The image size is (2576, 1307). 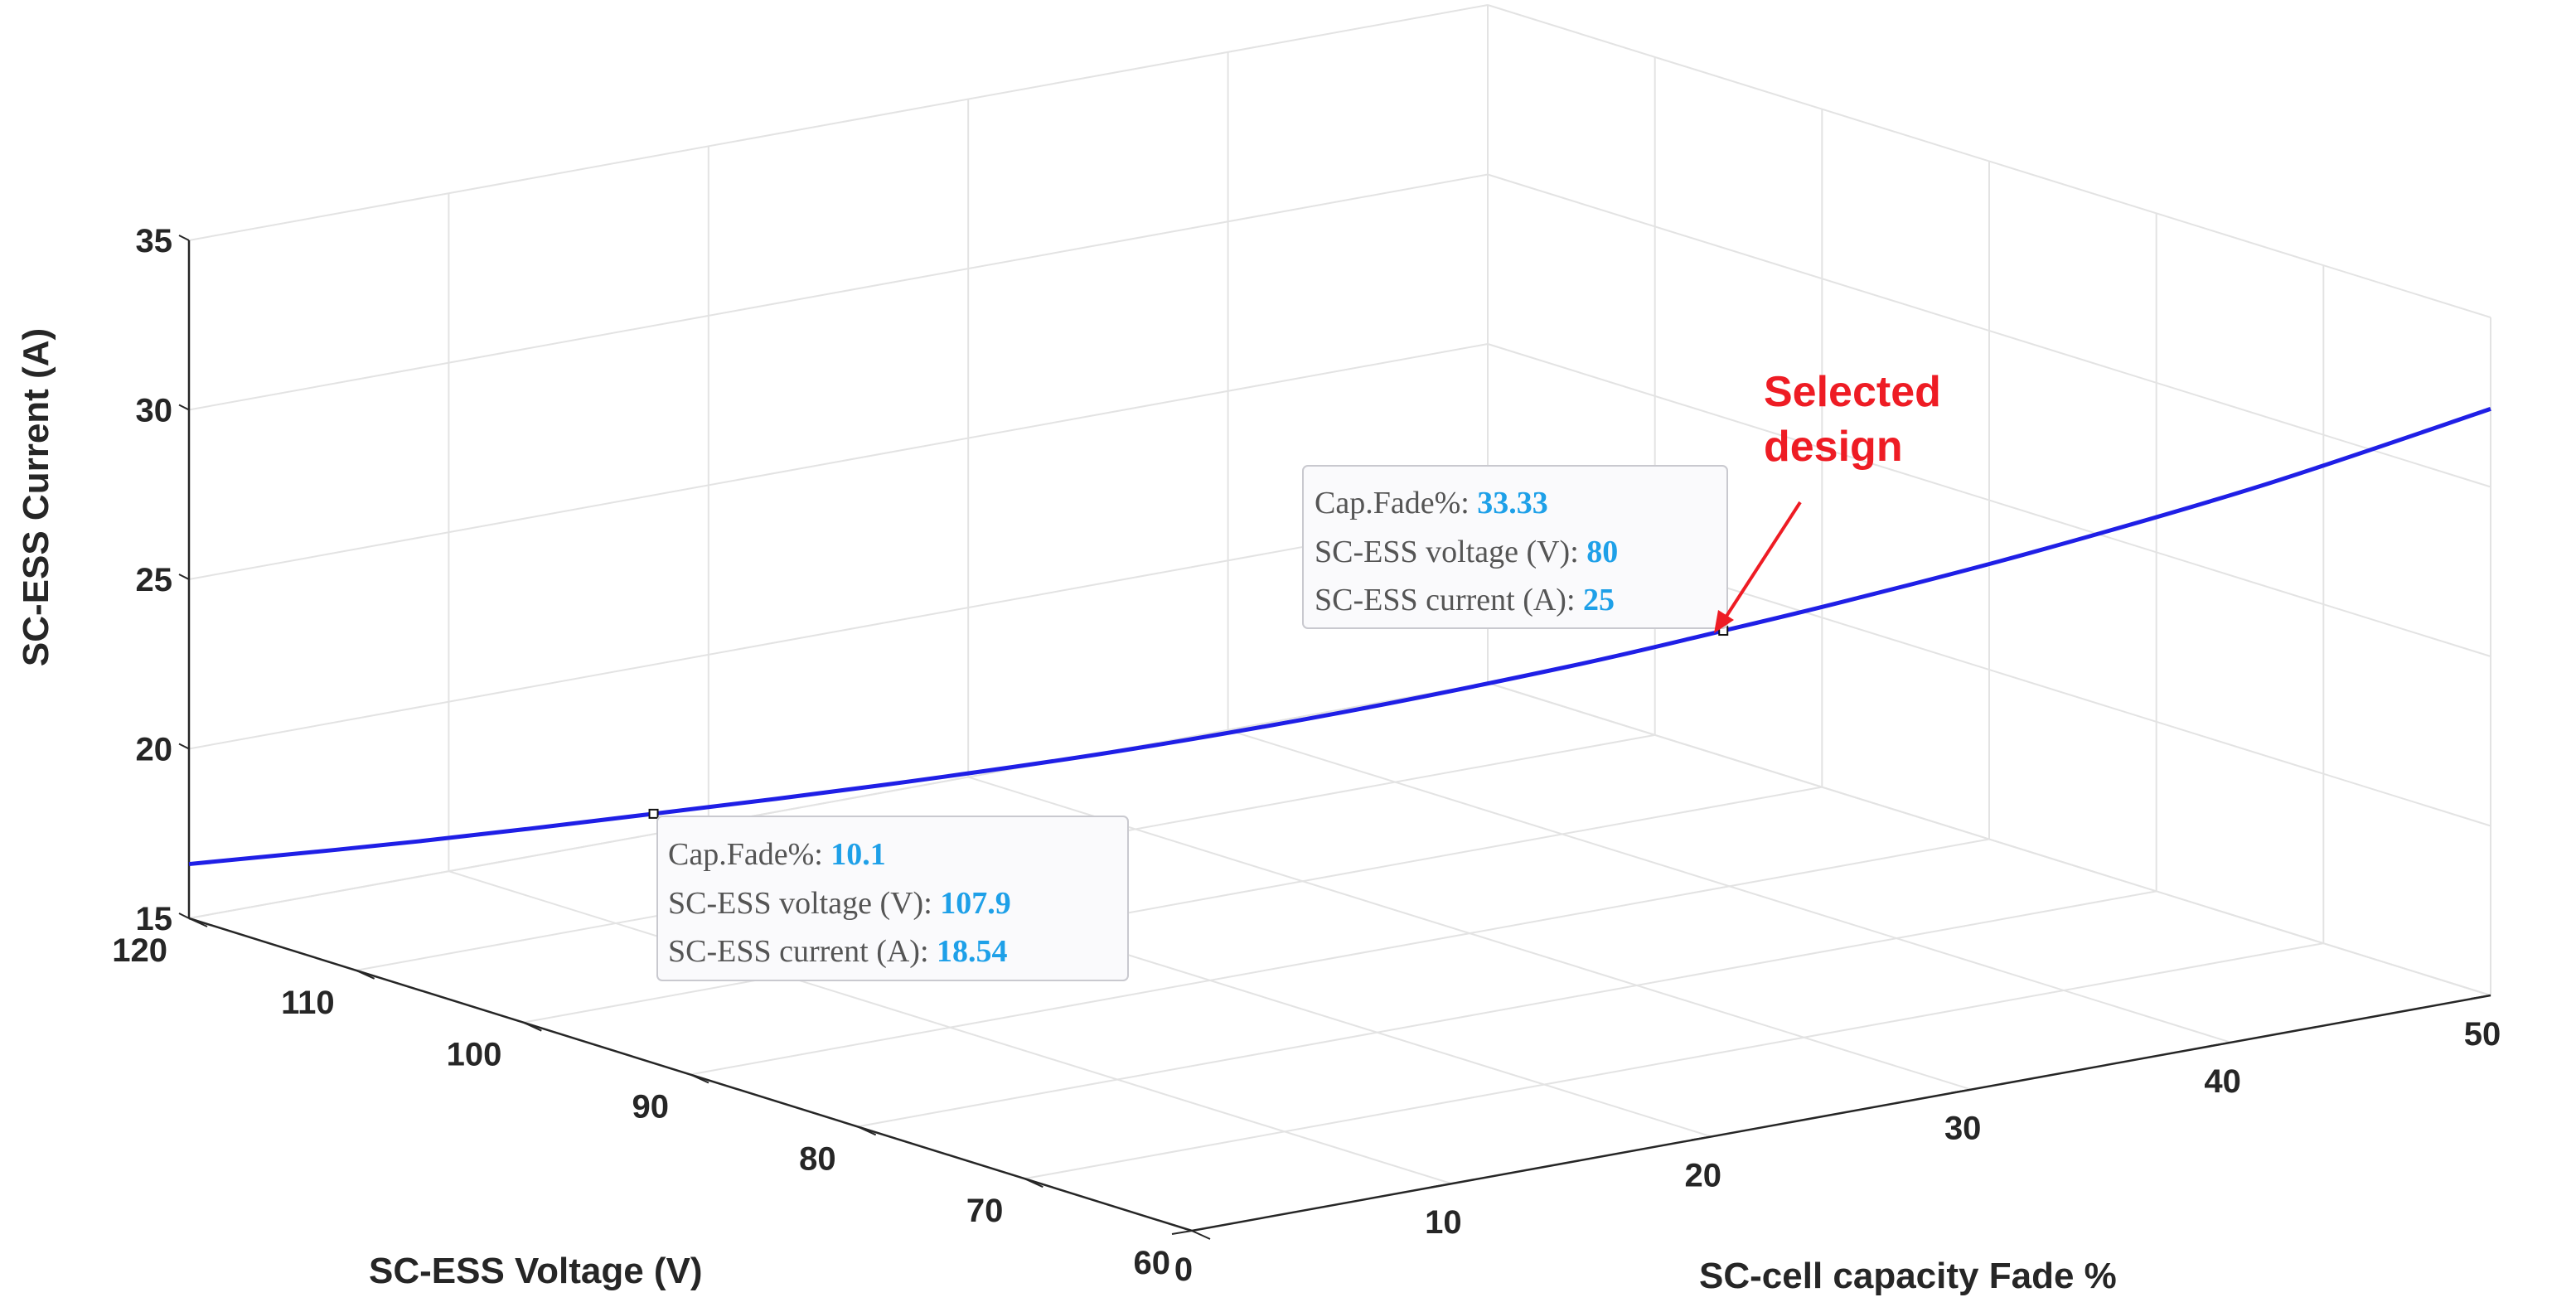 What do you see at coordinates (154, 750) in the screenshot?
I see `z-tick-label: 20` at bounding box center [154, 750].